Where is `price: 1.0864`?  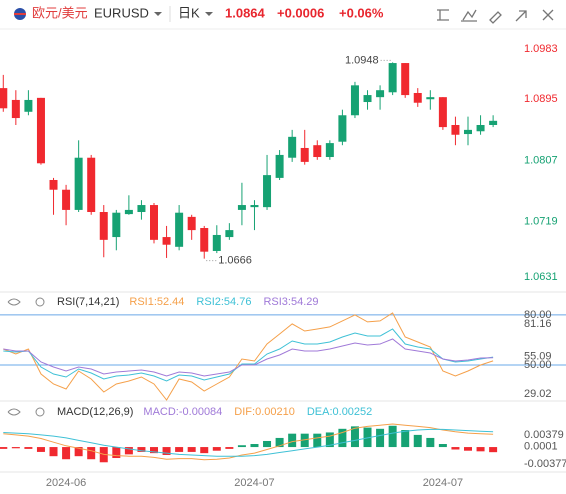 price: 1.0864 is located at coordinates (245, 12).